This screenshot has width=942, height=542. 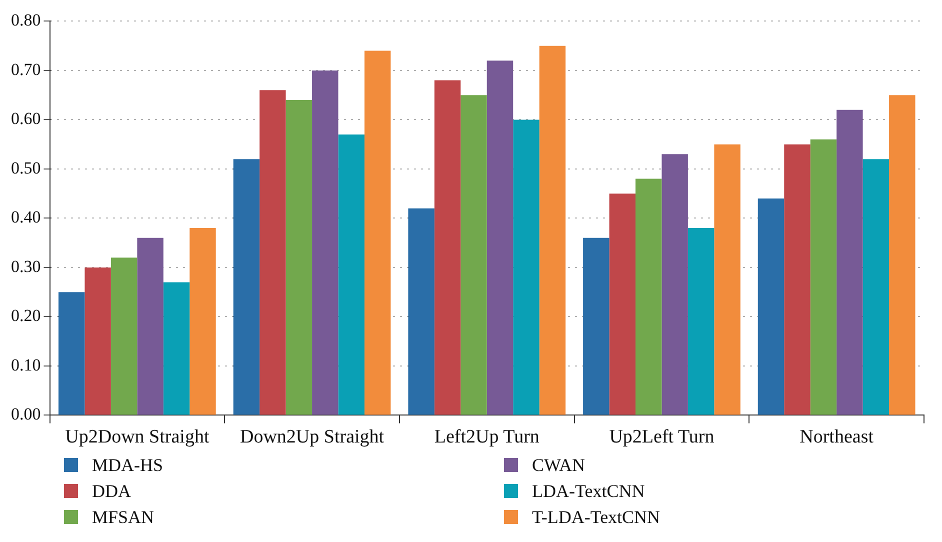 What do you see at coordinates (26, 69) in the screenshot?
I see `y-tick-label: 0.70` at bounding box center [26, 69].